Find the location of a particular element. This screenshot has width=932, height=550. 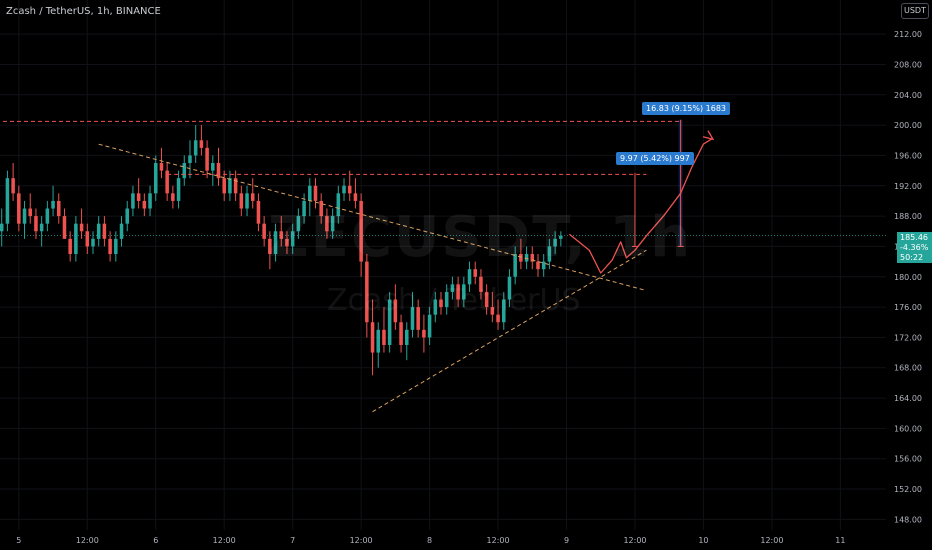

price-tick-label: 204.00 is located at coordinates (908, 95).